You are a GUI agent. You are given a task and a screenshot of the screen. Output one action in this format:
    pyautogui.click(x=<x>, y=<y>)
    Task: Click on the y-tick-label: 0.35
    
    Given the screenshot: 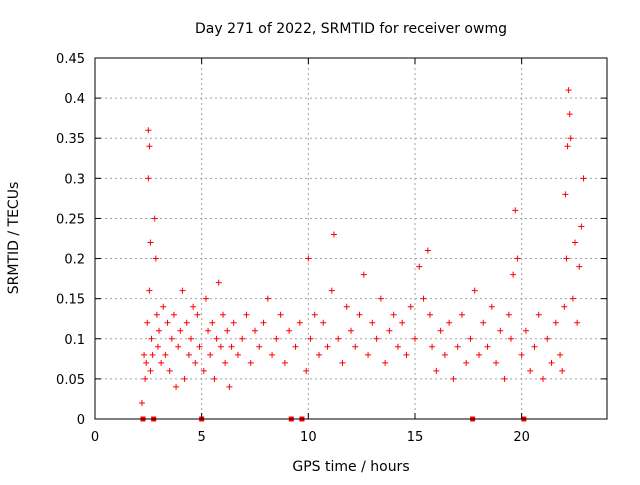 What is the action you would take?
    pyautogui.click(x=70, y=139)
    